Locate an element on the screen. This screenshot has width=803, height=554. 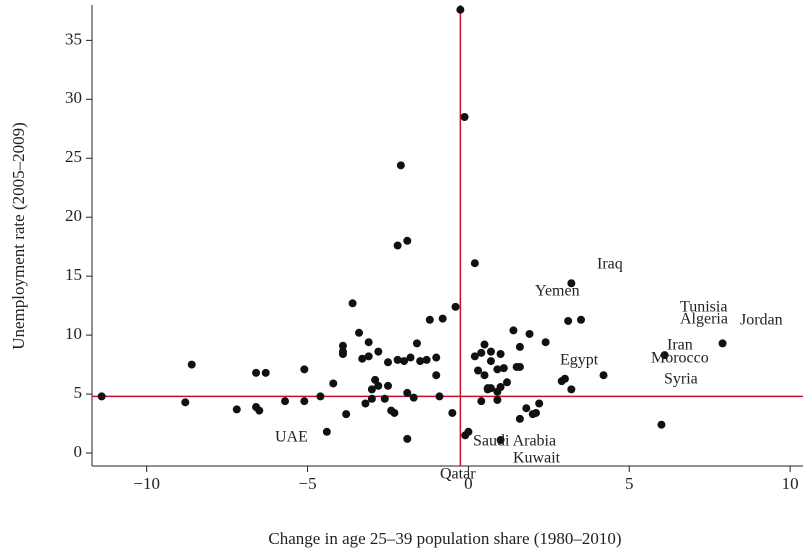
annotation: Saudi Arabia is located at coordinates (514, 441).